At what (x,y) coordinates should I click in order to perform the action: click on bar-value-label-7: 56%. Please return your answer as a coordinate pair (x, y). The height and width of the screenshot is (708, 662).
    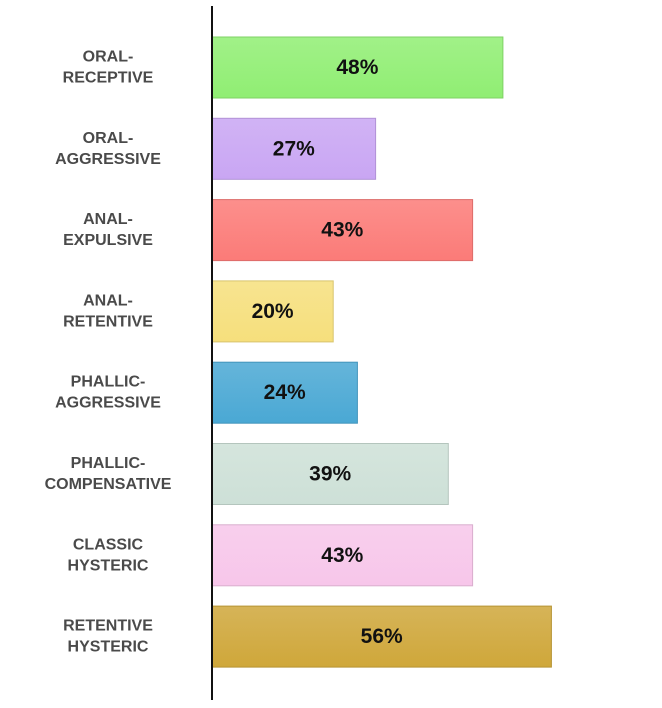
    Looking at the image, I should click on (382, 636).